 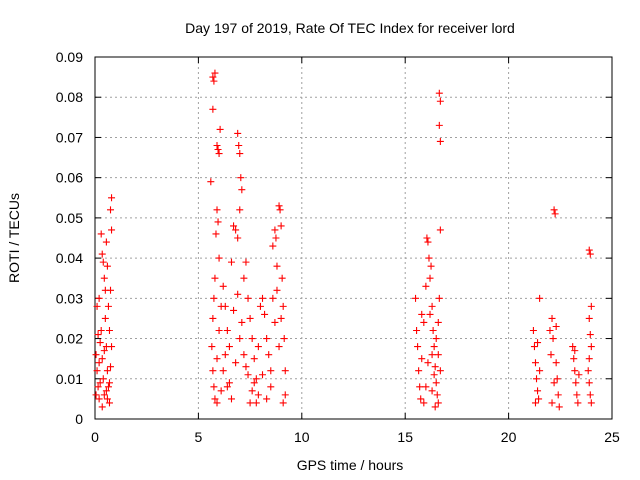 What do you see at coordinates (199, 437) in the screenshot?
I see `x-tick-label: 5` at bounding box center [199, 437].